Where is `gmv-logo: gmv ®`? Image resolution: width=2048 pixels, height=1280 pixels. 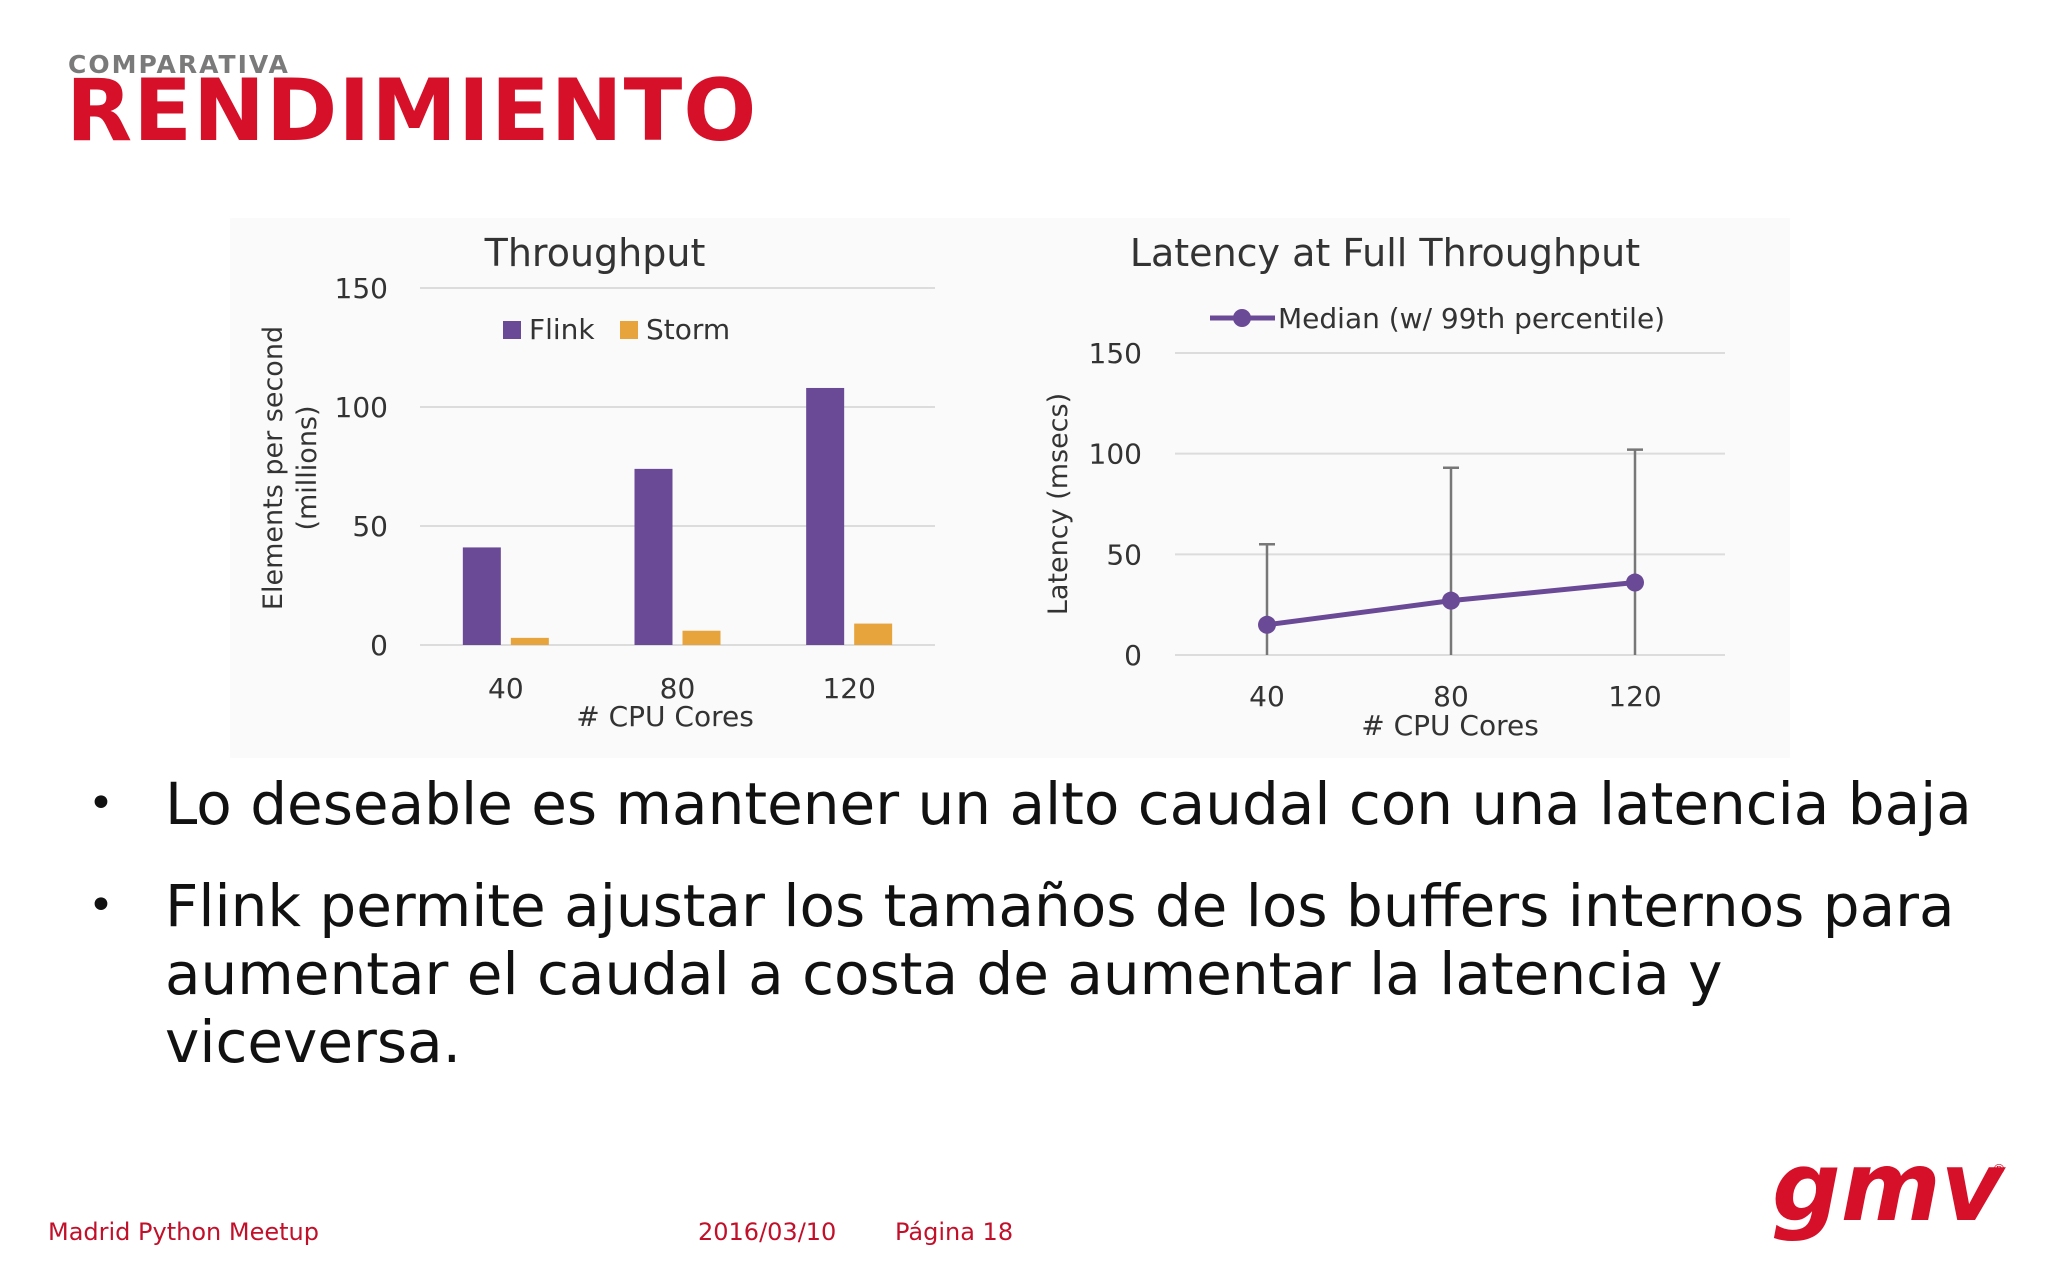
gmv-logo: gmv ® is located at coordinates (1889, 1191).